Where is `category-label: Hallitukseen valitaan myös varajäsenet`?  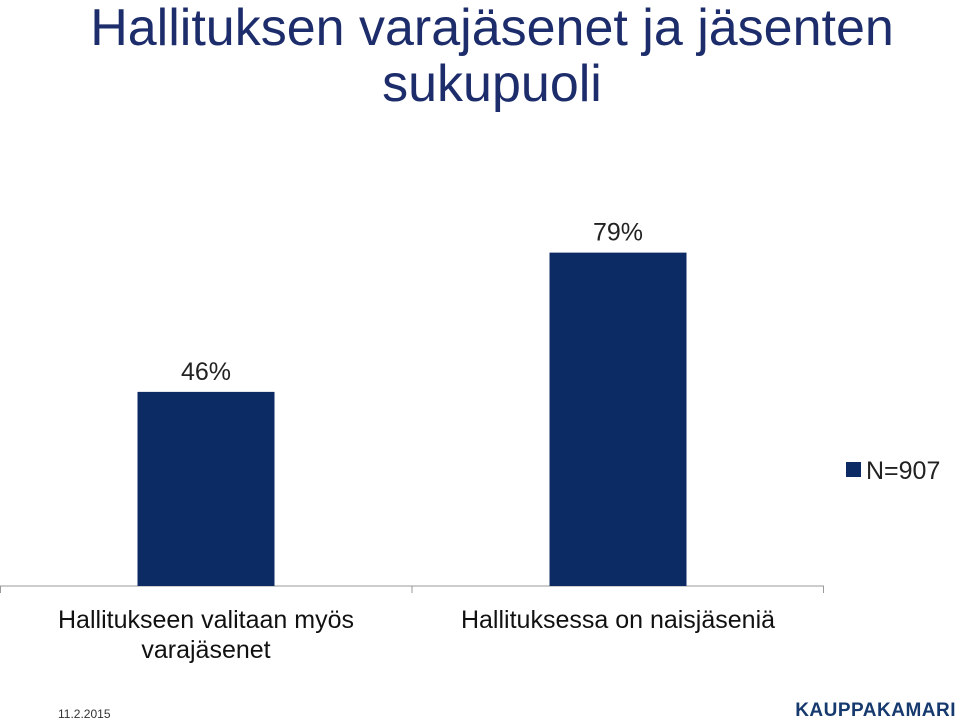 category-label: Hallitukseen valitaan myös varajäsenet is located at coordinates (206, 635).